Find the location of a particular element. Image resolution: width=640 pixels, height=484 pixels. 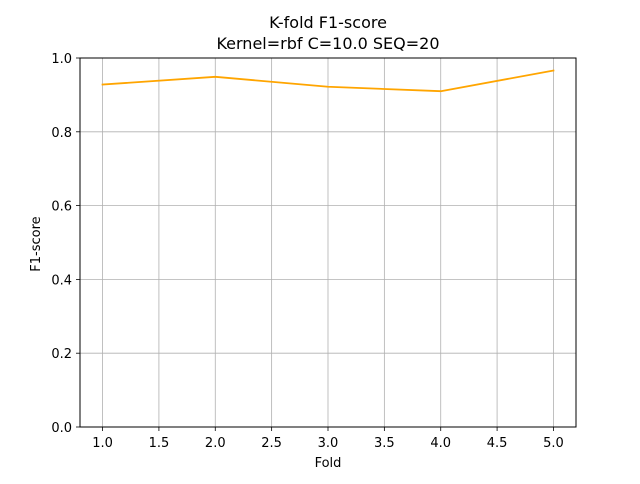

y-tick-label: 0.6 is located at coordinates (61, 207).